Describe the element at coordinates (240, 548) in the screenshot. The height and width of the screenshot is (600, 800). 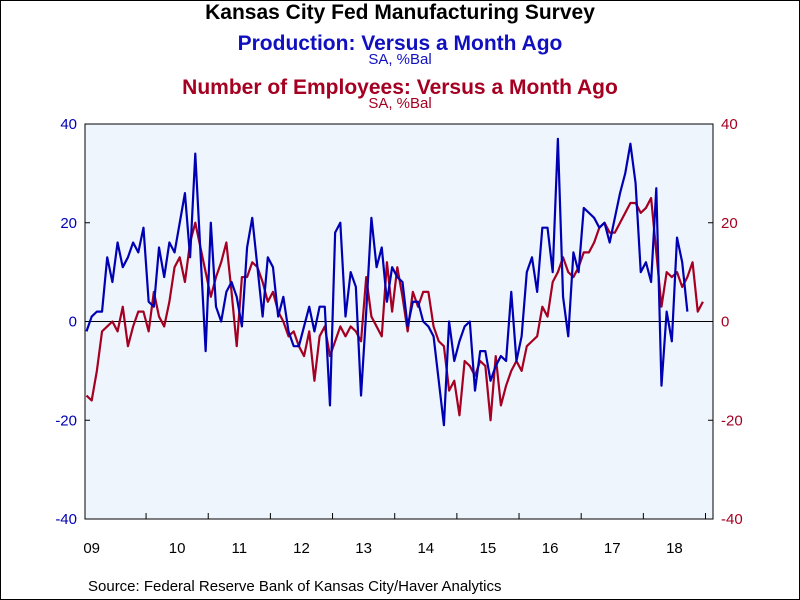
I see `x-tick-label: 11` at that location.